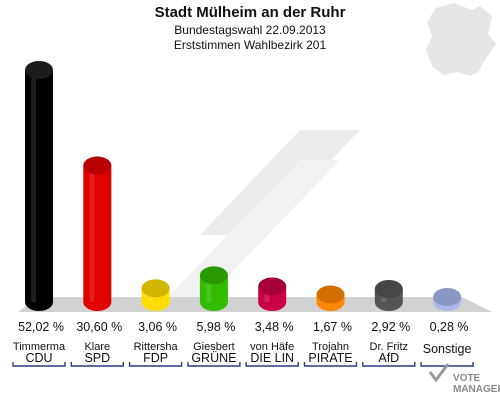  What do you see at coordinates (250, 45) in the screenshot?
I see `chart-subtitle-district: Erststimmen Wahlbezirk 201` at bounding box center [250, 45].